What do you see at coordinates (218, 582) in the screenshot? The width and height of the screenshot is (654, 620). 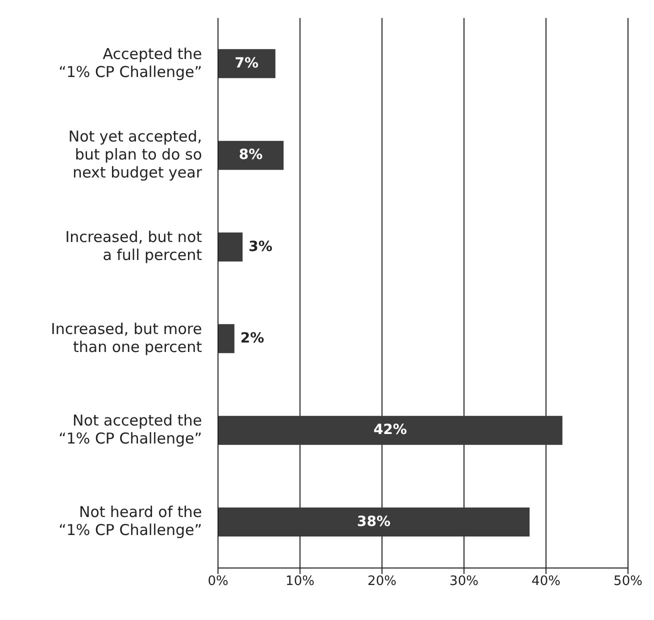 I see `x-tick-label: 0%` at bounding box center [218, 582].